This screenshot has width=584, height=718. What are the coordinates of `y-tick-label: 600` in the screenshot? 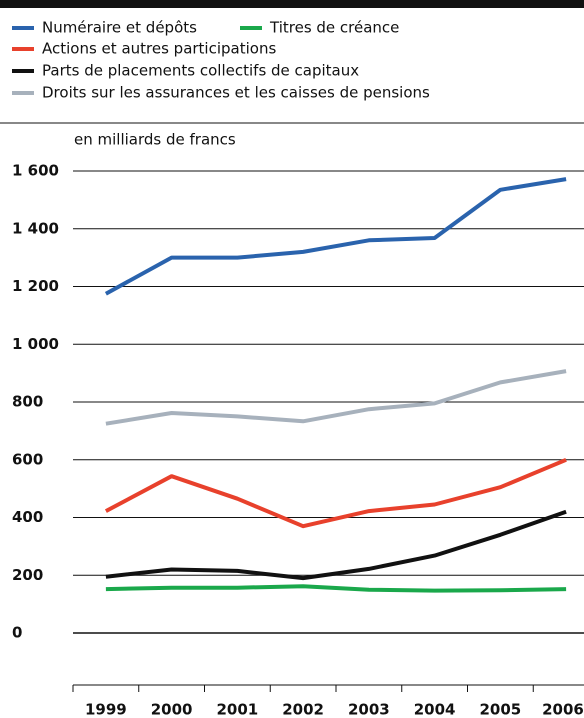 It's located at (27, 459).